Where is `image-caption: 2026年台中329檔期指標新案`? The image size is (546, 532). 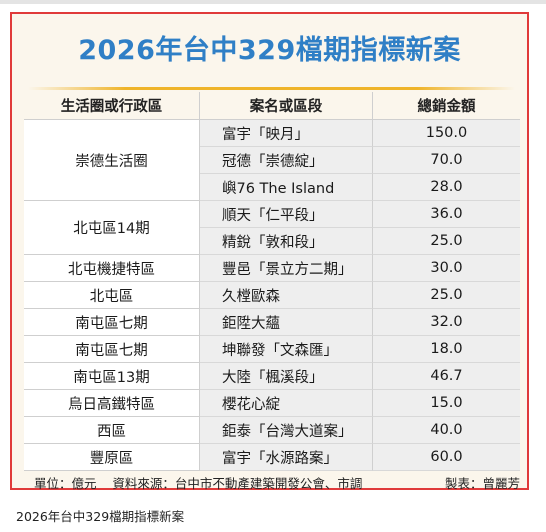
image-caption: 2026年台中329檔期指標新案 is located at coordinates (100, 516).